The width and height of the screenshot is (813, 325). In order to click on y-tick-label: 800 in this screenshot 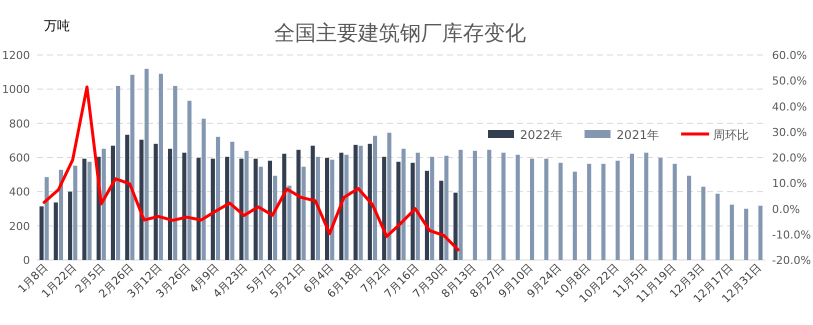, I will do `click(19, 123)`.